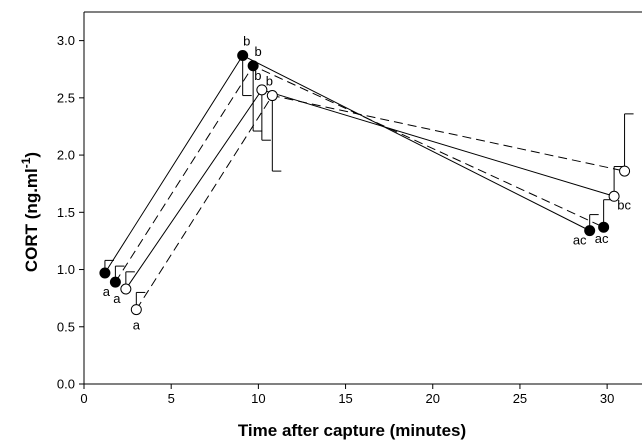 The height and width of the screenshot is (443, 642). I want to click on x-tick-label: 10, so click(258, 398).